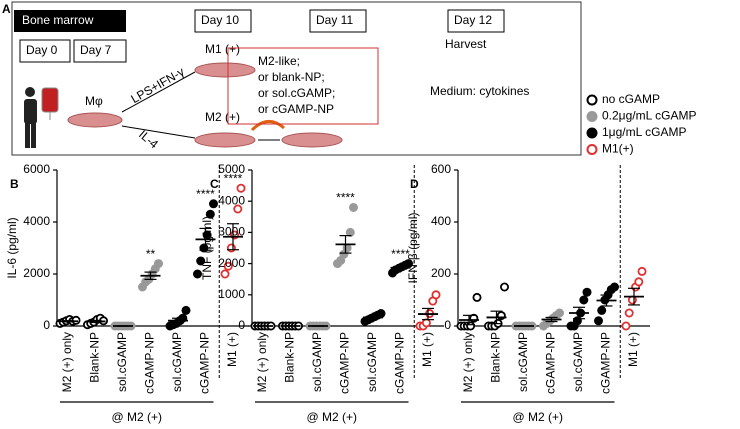 Image resolution: width=740 pixels, height=429 pixels. I want to click on day: Day 10, so click(220, 20).